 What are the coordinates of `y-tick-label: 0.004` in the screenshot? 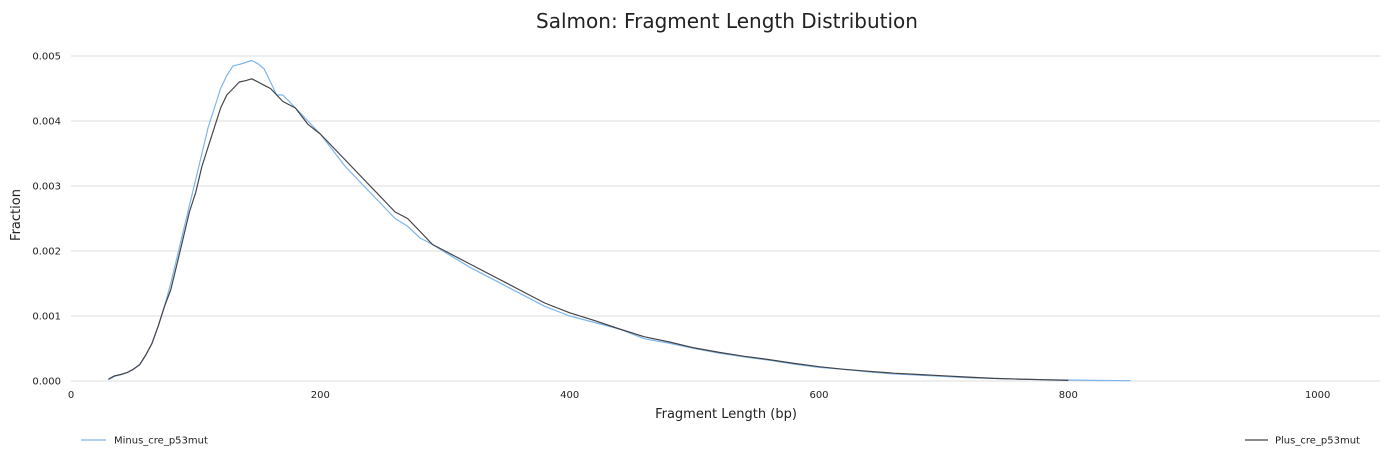 It's located at (46, 122).